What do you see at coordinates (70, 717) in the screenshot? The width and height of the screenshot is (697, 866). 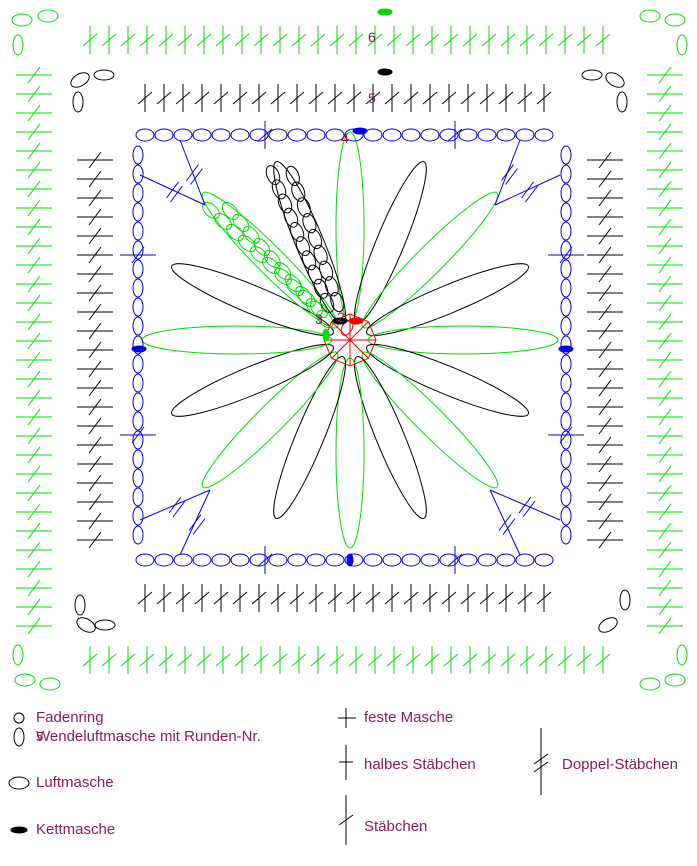 I see `legend-fadenring-label: Fadenring` at bounding box center [70, 717].